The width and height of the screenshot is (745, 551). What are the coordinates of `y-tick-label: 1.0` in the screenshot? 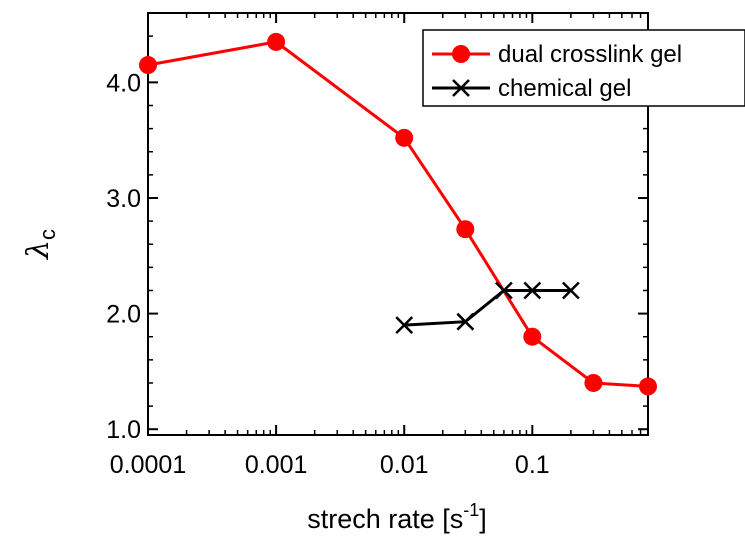 It's located at (123, 430).